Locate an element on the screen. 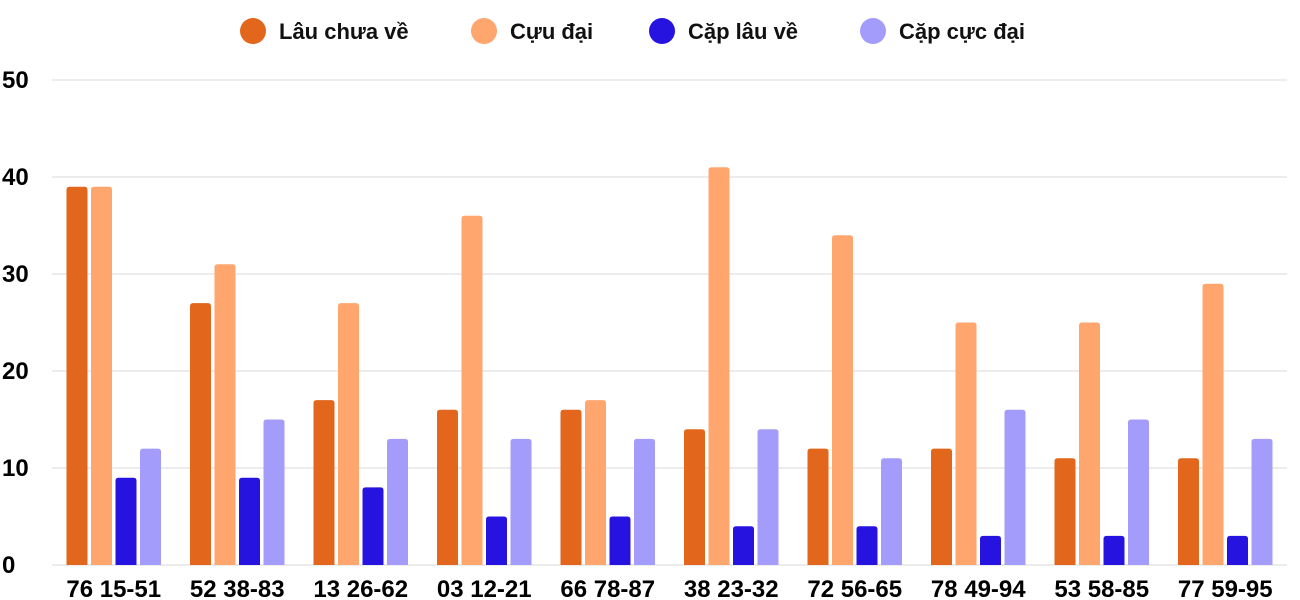 The width and height of the screenshot is (1300, 600). legend-label: Cựu đại is located at coordinates (551, 31).